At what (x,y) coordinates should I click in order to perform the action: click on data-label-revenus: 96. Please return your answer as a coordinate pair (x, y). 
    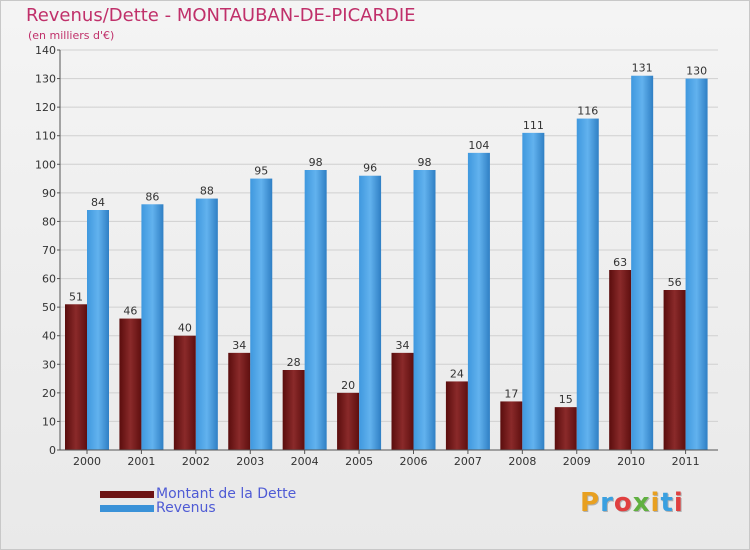
    Looking at the image, I should click on (370, 168).